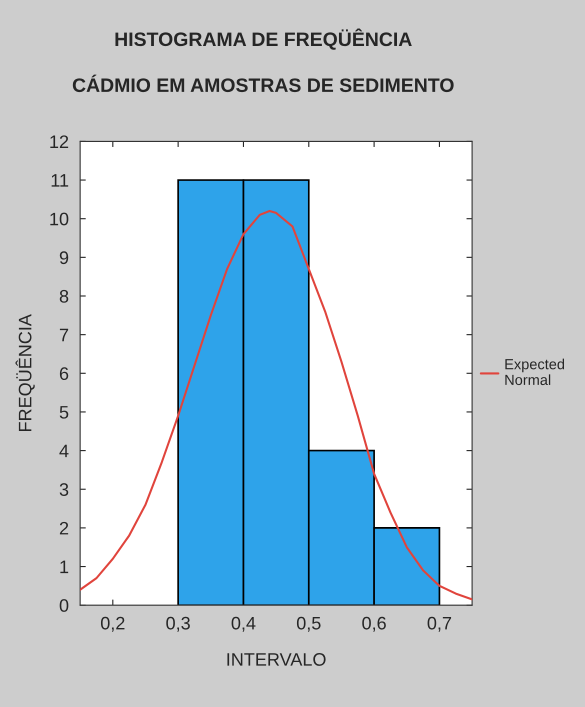  I want to click on x-tick-label: 0,4, so click(244, 624).